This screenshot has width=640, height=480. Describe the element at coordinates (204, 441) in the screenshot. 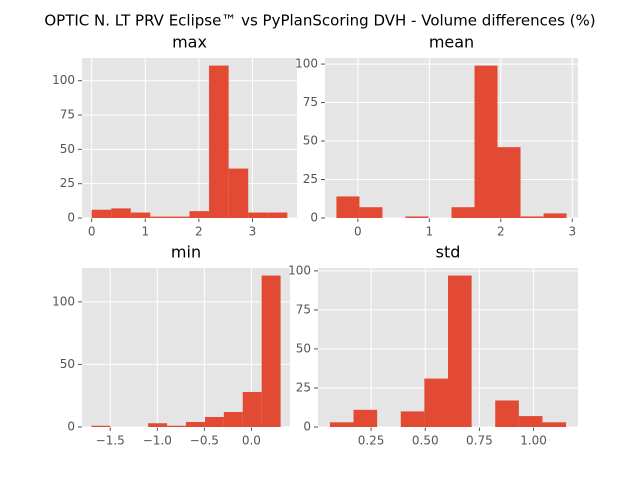

I see `x-tick-label: −0.5` at that location.